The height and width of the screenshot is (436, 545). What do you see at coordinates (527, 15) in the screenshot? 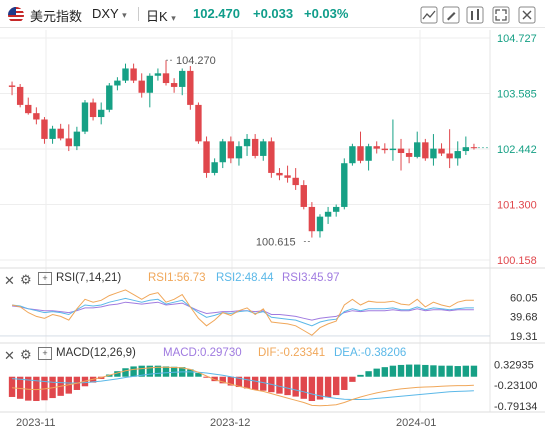
I see `close-icon` at bounding box center [527, 15].